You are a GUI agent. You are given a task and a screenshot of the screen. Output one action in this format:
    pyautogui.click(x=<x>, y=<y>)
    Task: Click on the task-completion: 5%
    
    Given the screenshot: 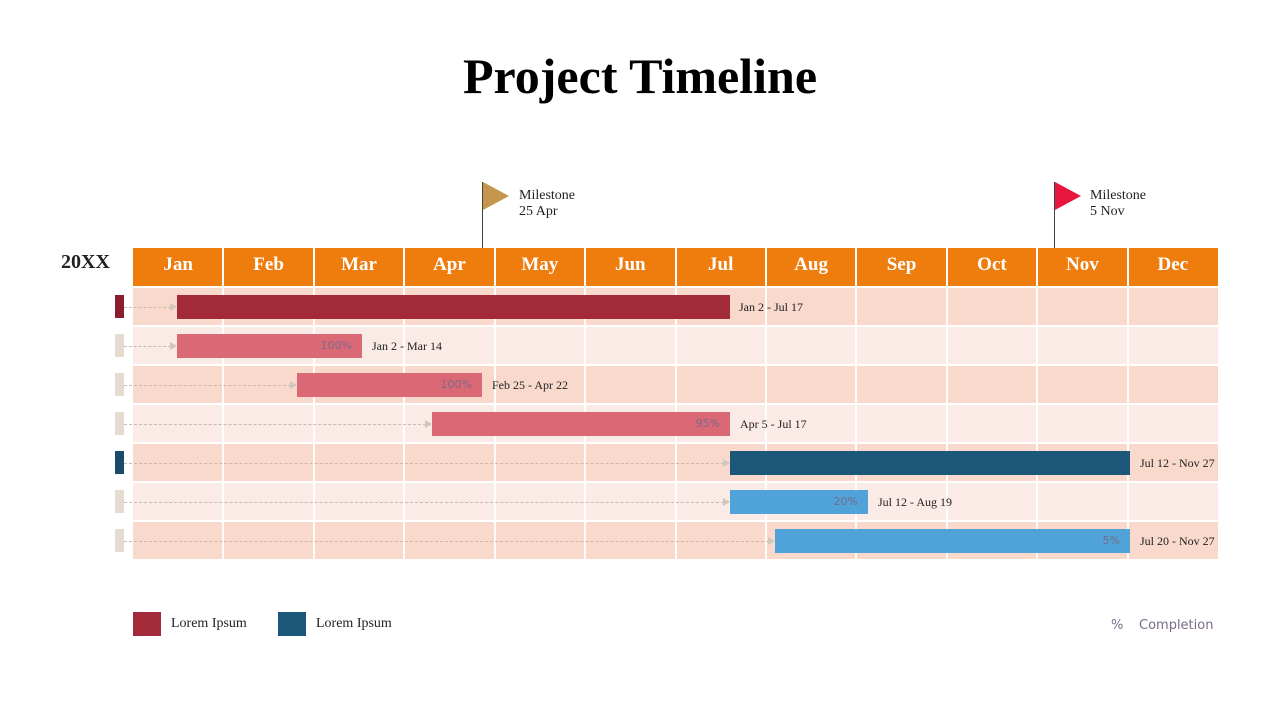 What is the action you would take?
    pyautogui.click(x=1111, y=540)
    